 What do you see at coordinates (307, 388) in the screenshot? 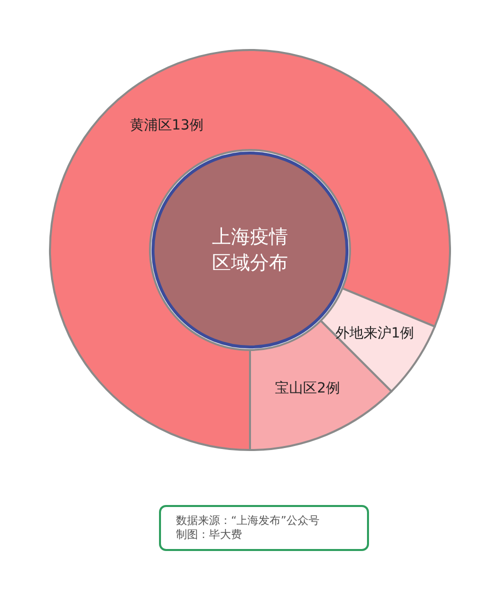
I see `slice-label: 宝山区2例` at bounding box center [307, 388].